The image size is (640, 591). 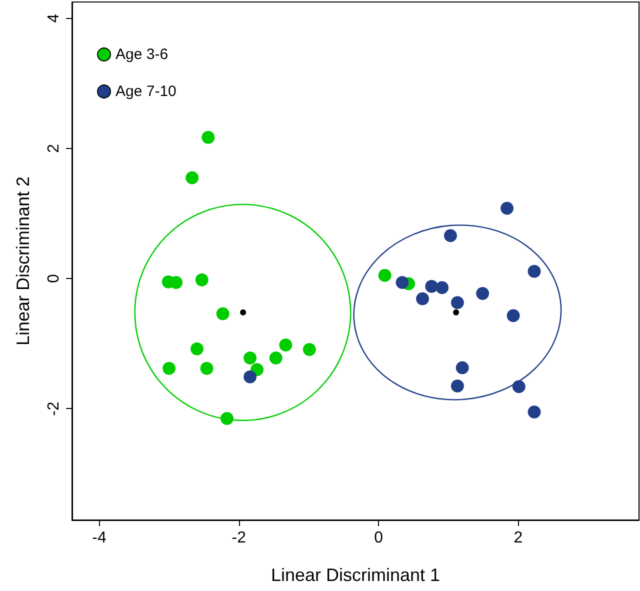 I want to click on y-tick-label: 4, so click(x=54, y=18).